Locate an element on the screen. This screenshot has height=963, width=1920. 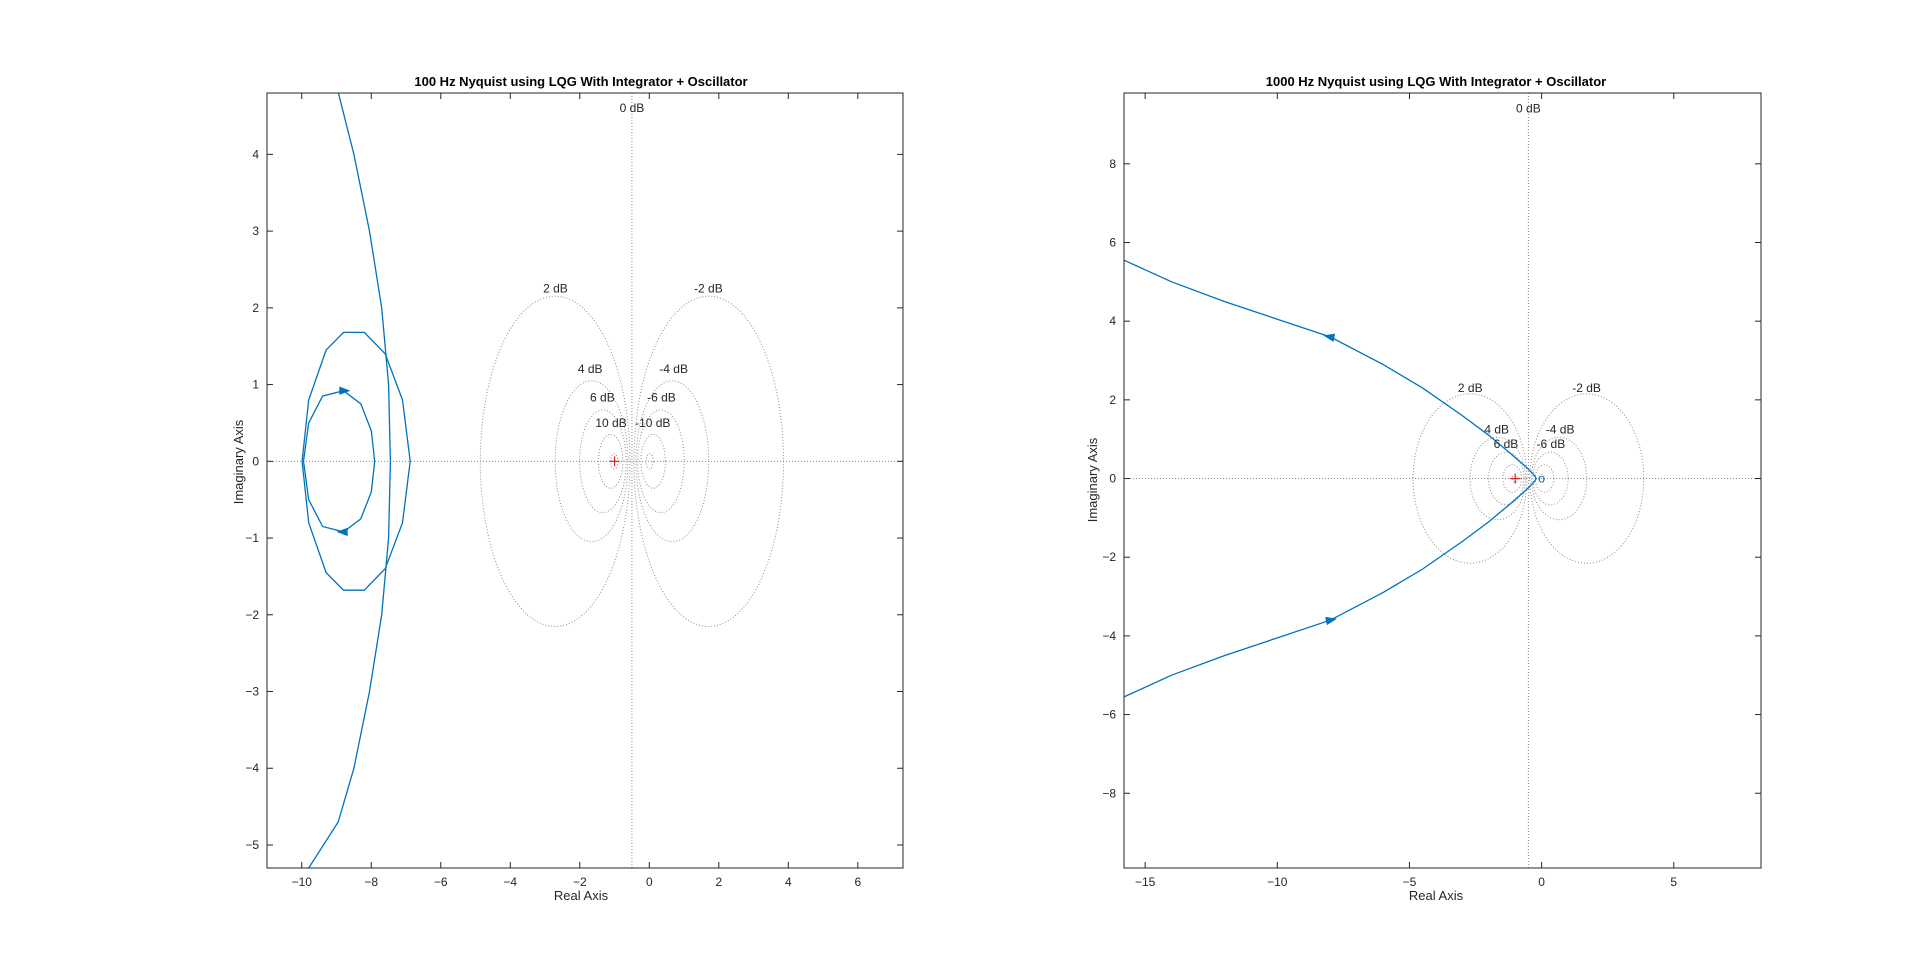
x-tick-label: −2 is located at coordinates (580, 882).